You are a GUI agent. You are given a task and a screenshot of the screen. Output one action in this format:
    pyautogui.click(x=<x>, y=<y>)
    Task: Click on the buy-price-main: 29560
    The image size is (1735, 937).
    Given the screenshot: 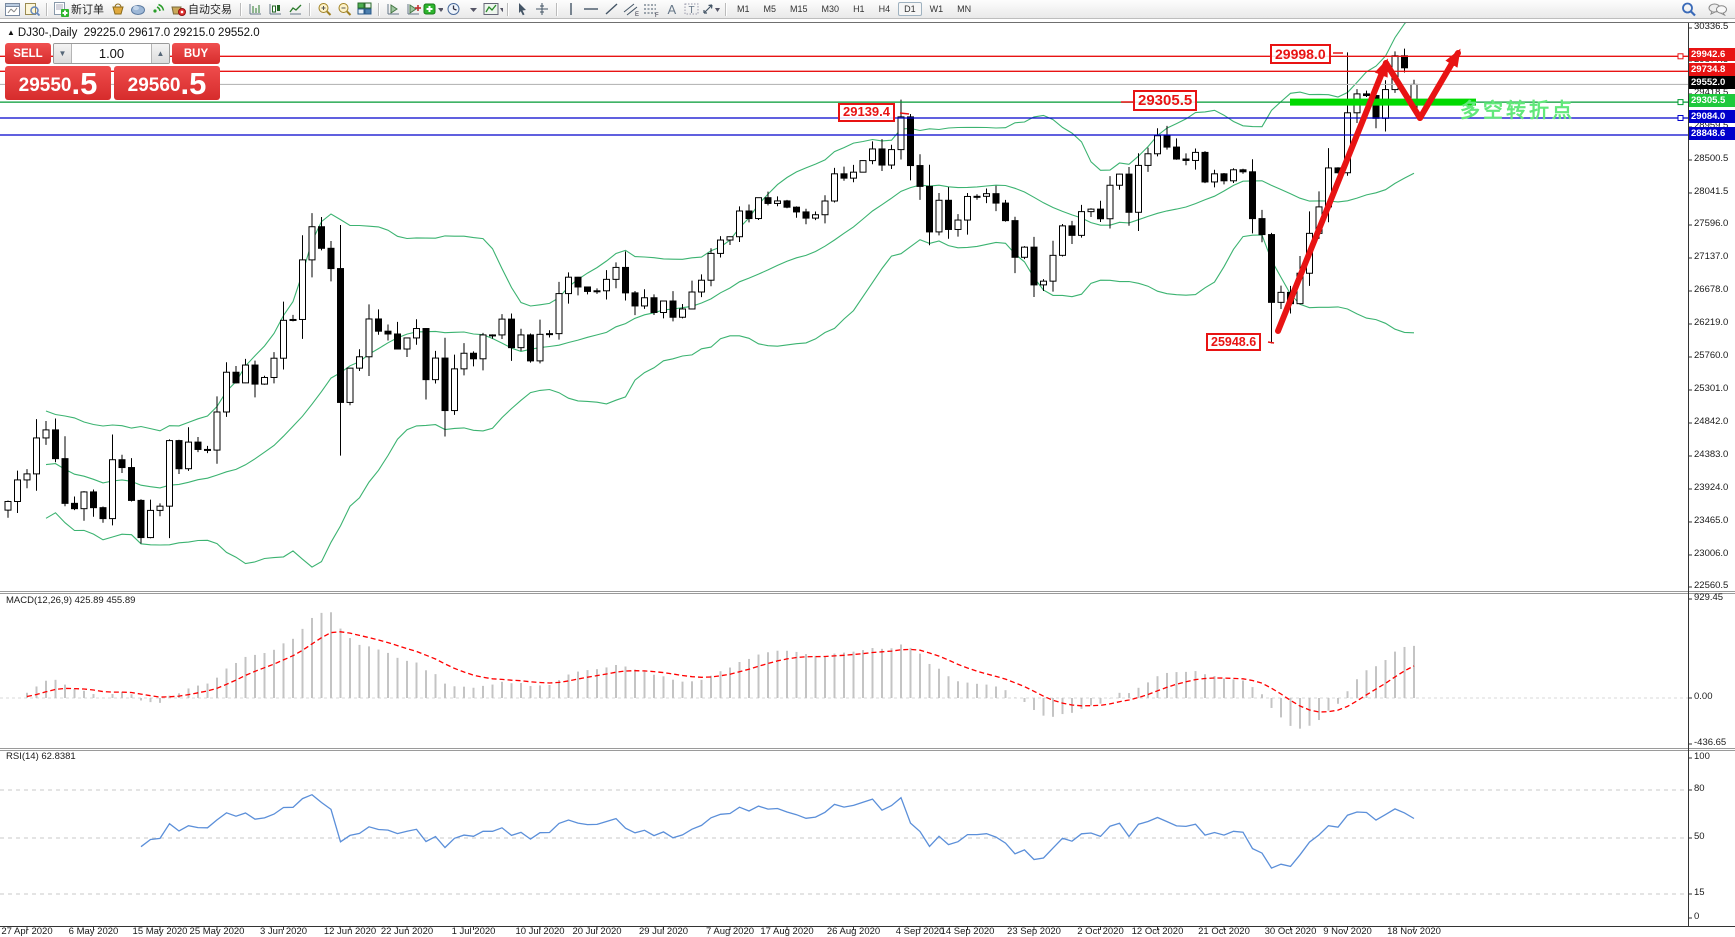 What is the action you would take?
    pyautogui.click(x=154, y=85)
    